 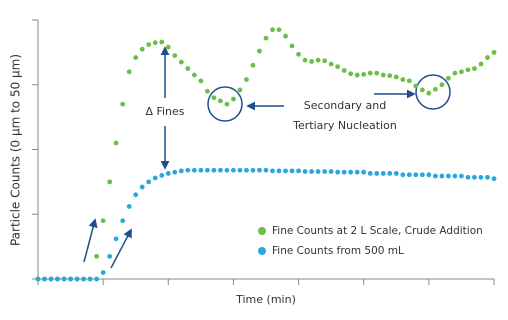 What do you see at coordinates (265, 299) in the screenshot?
I see `x-axis-label: Time (min)` at bounding box center [265, 299].